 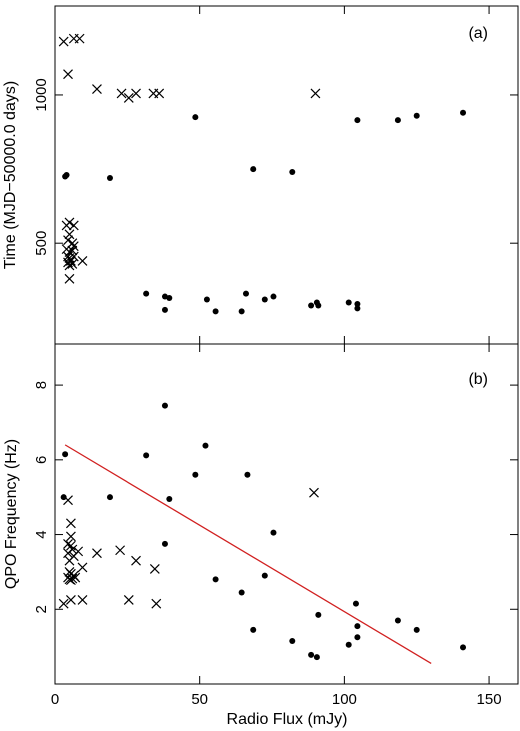 What do you see at coordinates (478, 33) in the screenshot?
I see `panel-a-label: (a)` at bounding box center [478, 33].